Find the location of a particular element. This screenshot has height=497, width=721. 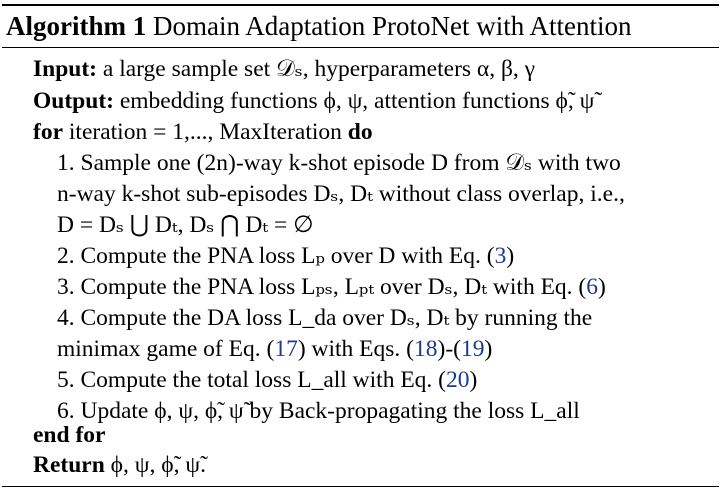

for-line: for iteration = 1,..., MaxIteration do is located at coordinates (203, 132).